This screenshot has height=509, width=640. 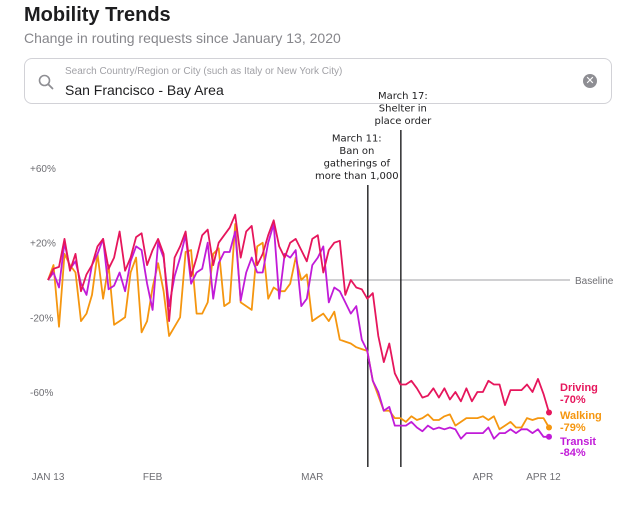 I want to click on series-end-point-transit, so click(x=549, y=436).